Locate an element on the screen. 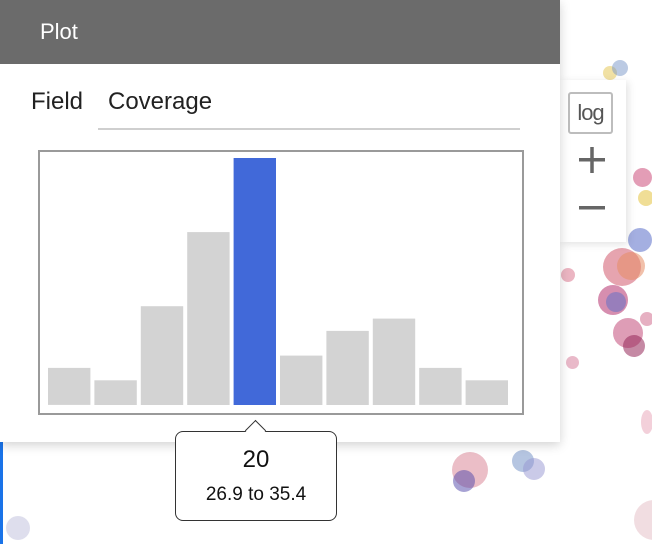  minus-icon is located at coordinates (592, 208).